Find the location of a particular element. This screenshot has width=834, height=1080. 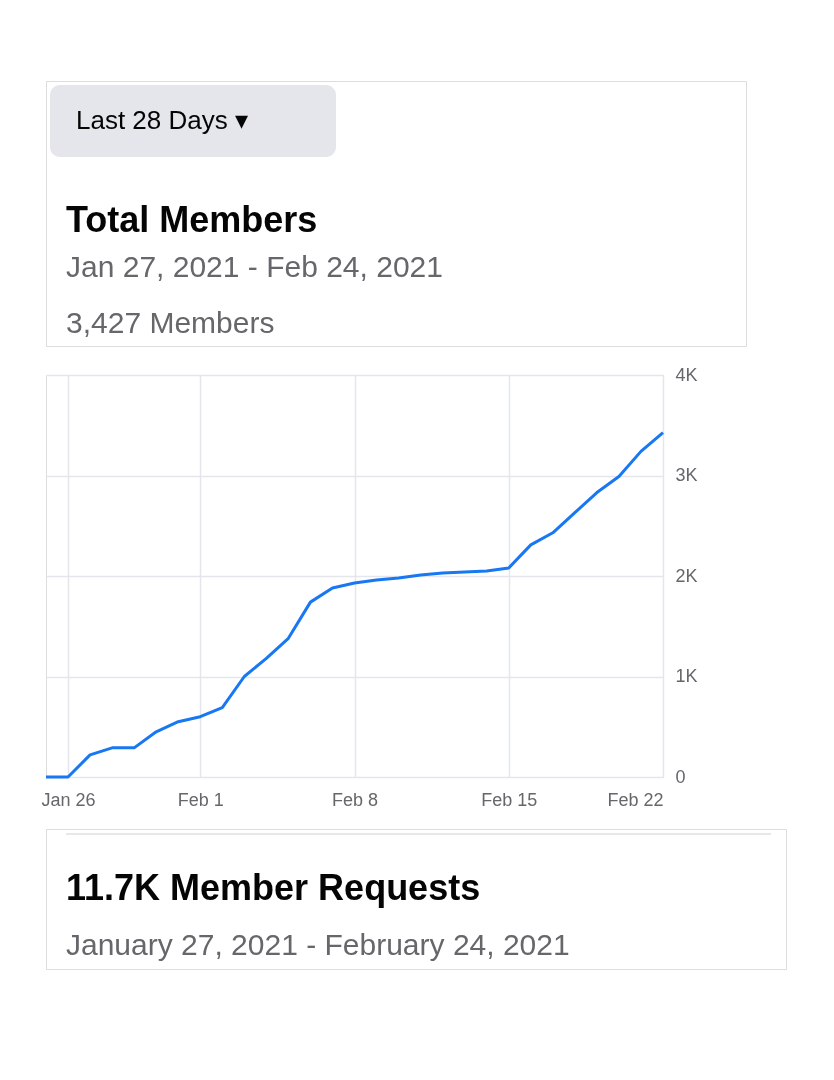

text: 3,427 Members is located at coordinates (170, 322).